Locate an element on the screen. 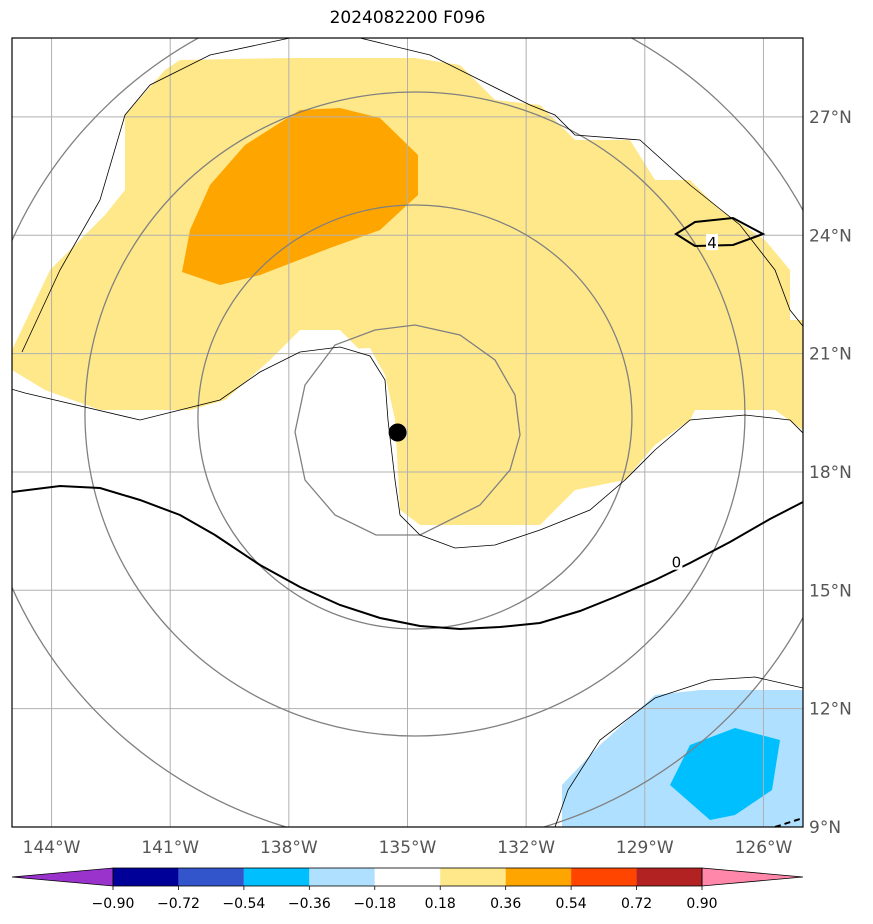 This screenshot has height=924, width=873. colorbar-tick-label: 0.54 is located at coordinates (571, 904).